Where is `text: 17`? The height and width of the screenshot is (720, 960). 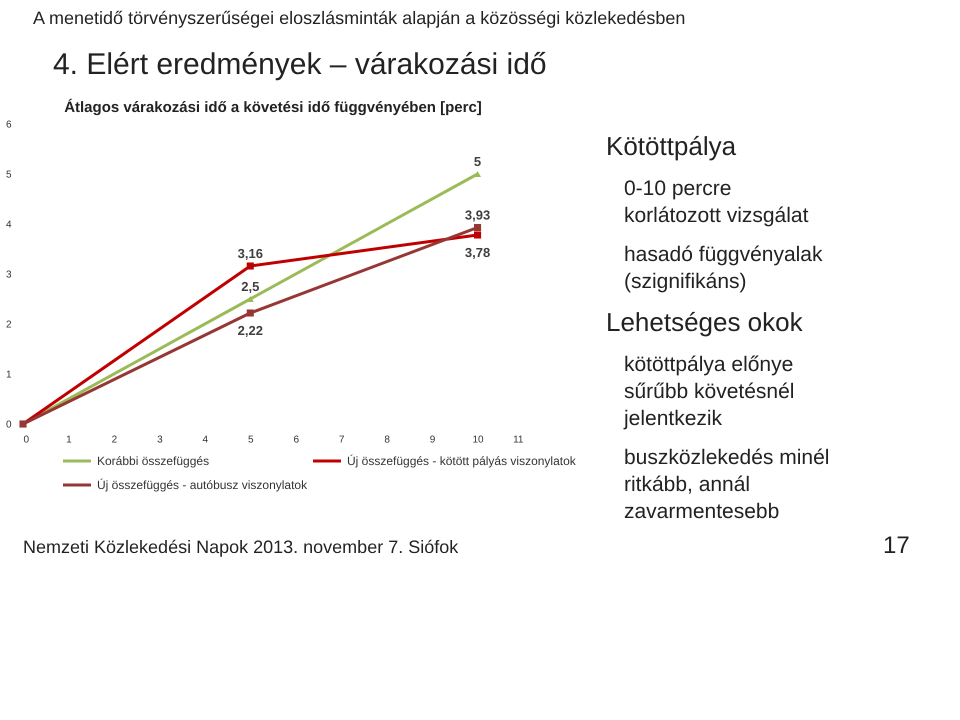
text: 17 is located at coordinates (896, 545).